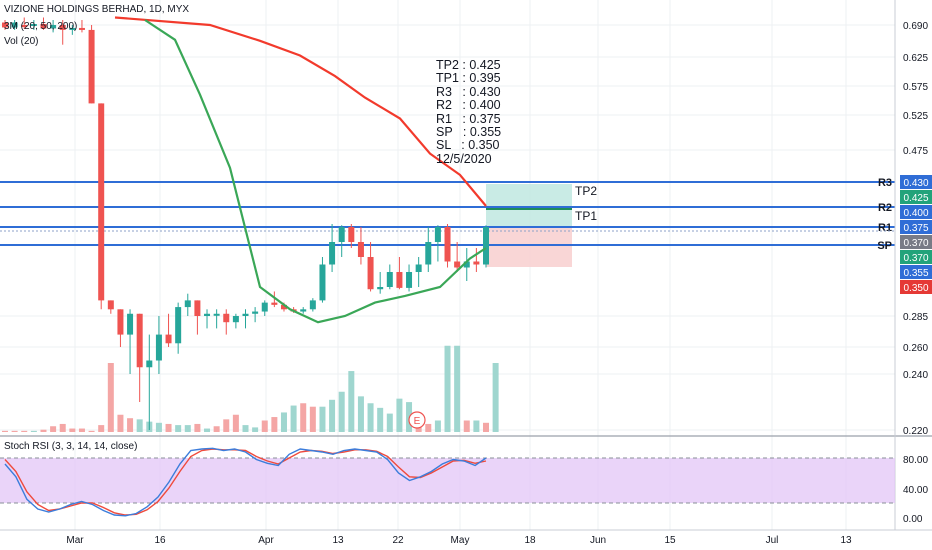  Describe the element at coordinates (913, 519) in the screenshot. I see `stoch-rsi-tick: 0.00` at that location.